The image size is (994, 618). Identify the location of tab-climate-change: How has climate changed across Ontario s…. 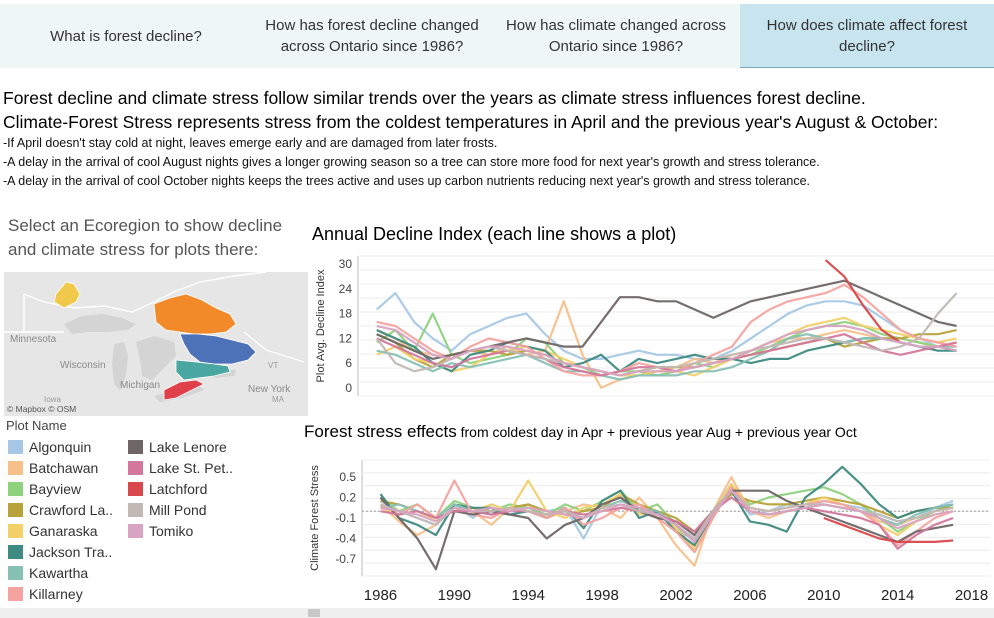
(616, 36).